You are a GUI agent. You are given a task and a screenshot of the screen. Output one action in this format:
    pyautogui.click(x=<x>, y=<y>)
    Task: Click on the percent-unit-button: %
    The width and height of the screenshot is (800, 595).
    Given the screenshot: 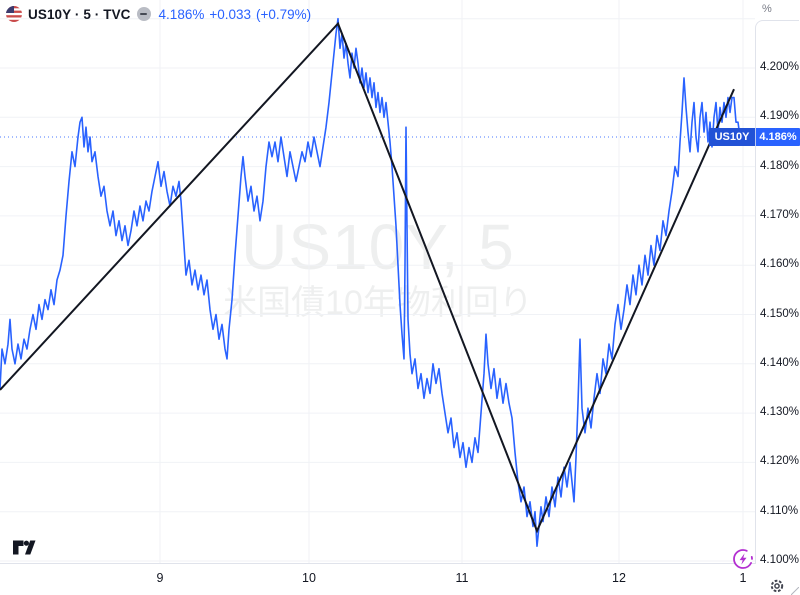 What is the action you would take?
    pyautogui.click(x=767, y=9)
    